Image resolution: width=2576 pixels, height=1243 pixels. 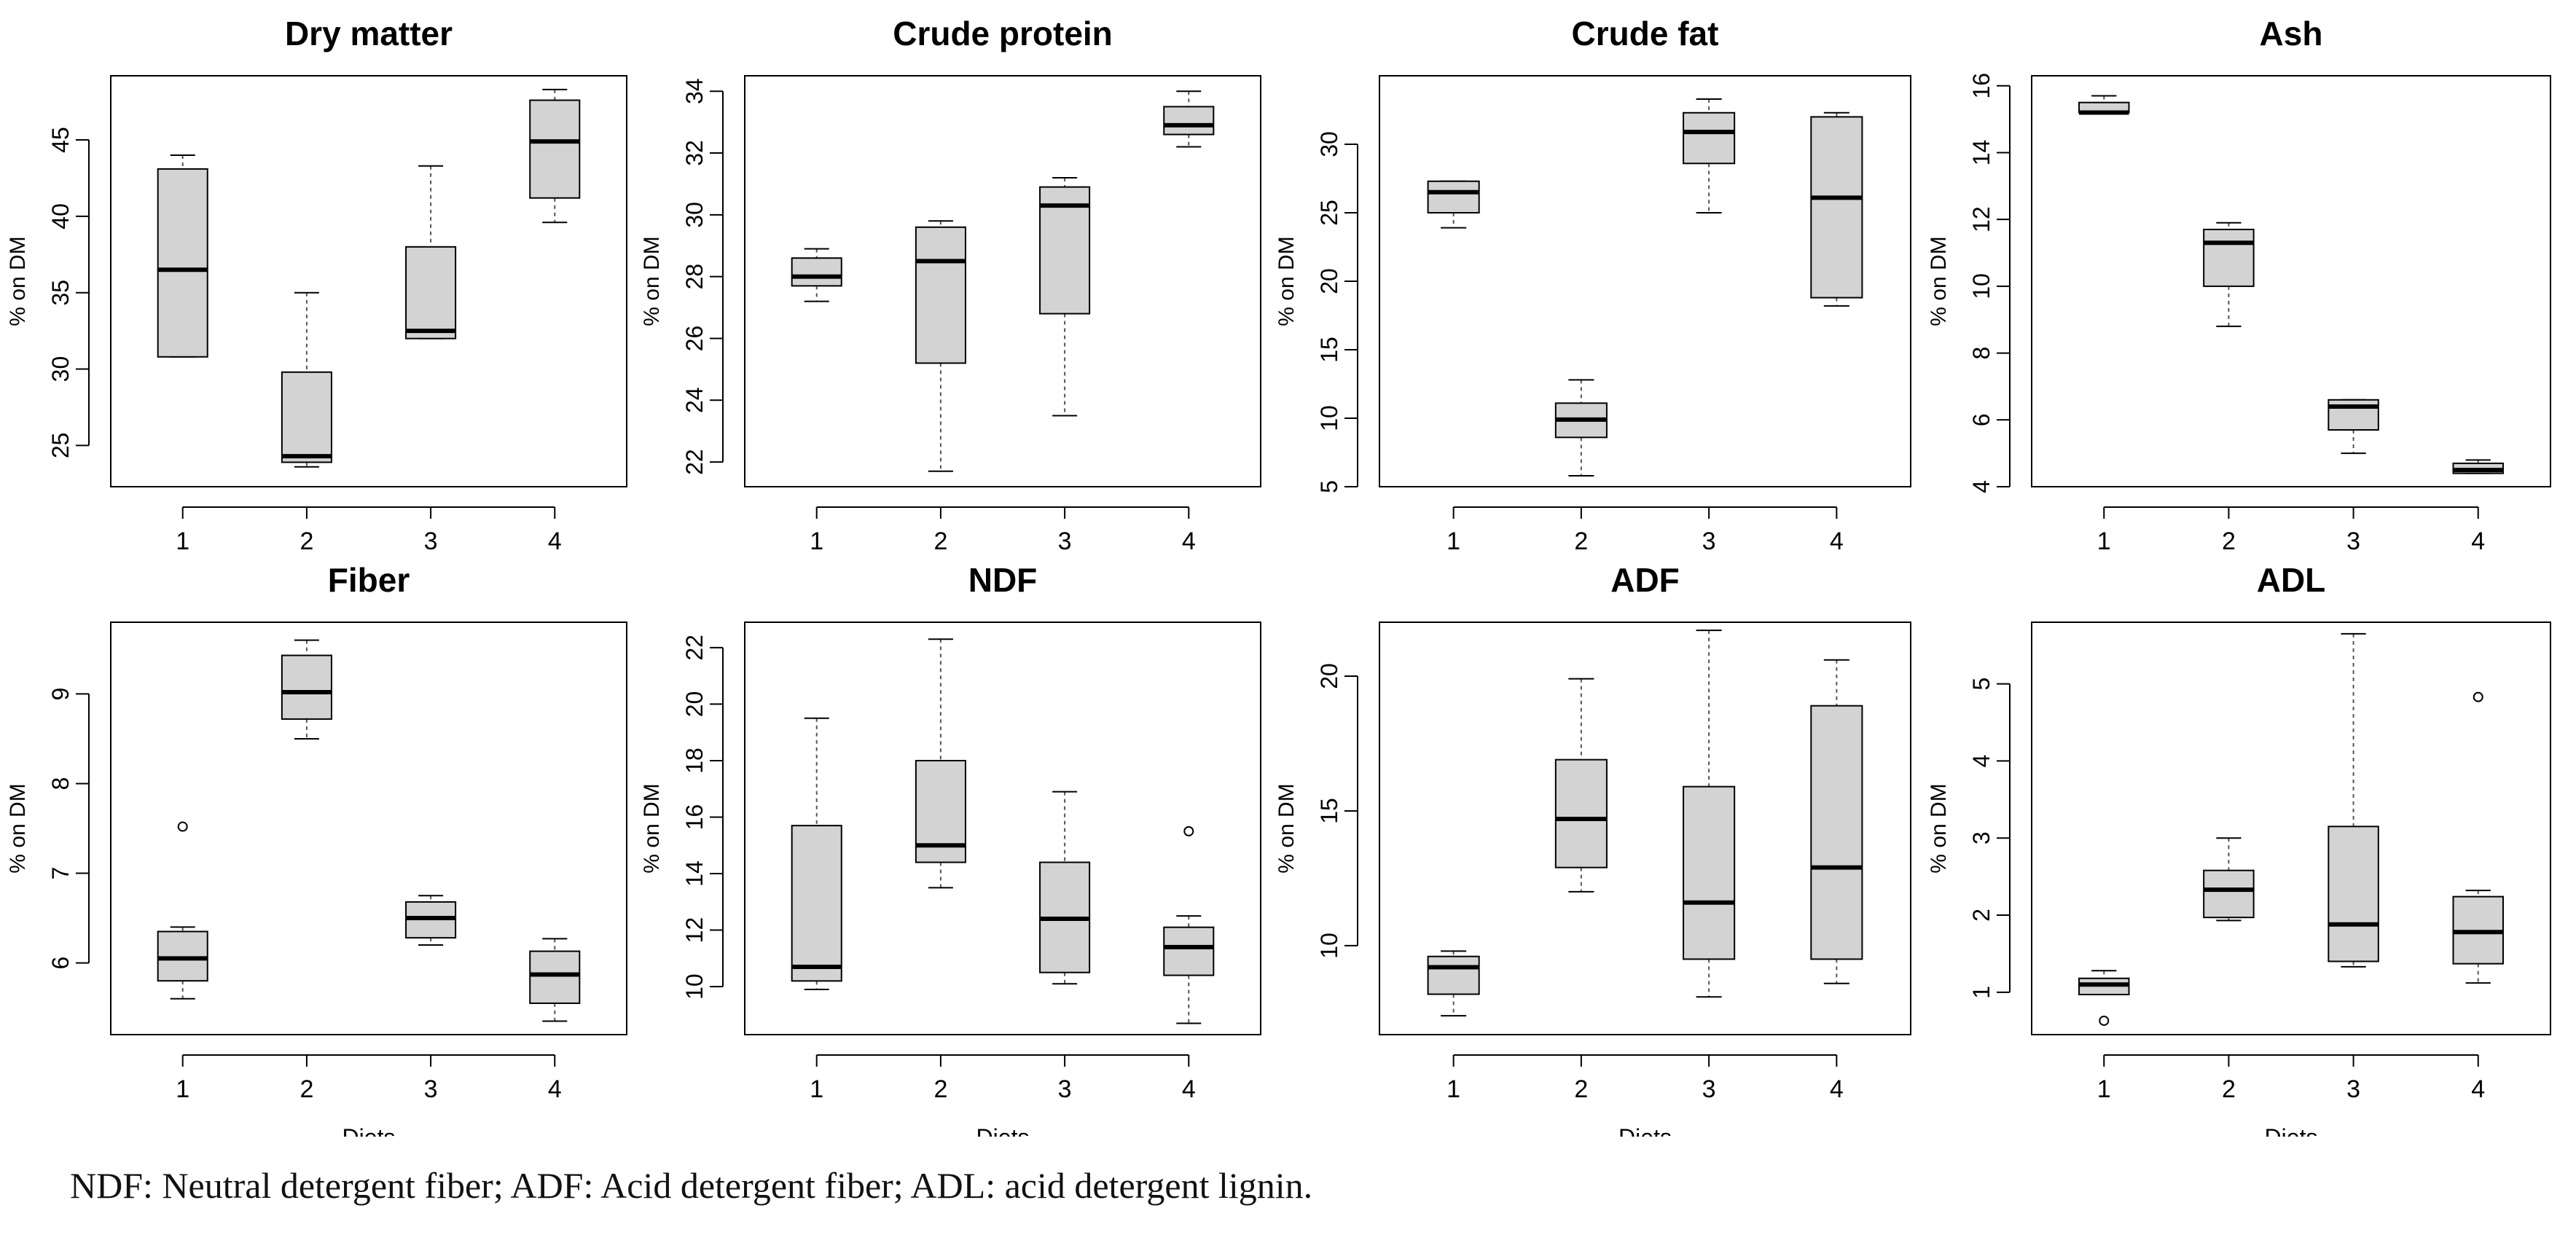 I want to click on y-tick-label: 35, so click(x=60, y=293).